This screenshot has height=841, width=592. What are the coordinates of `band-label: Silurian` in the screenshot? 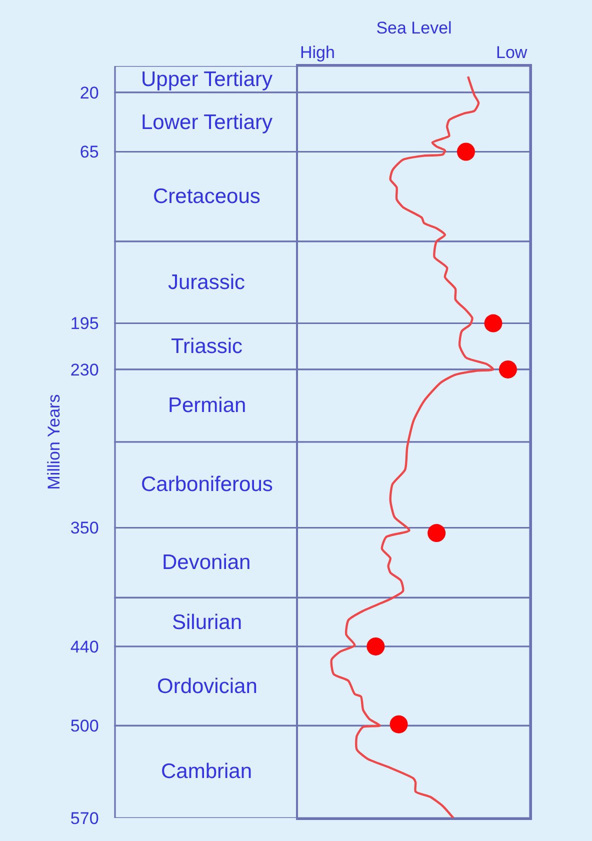 It's located at (207, 622).